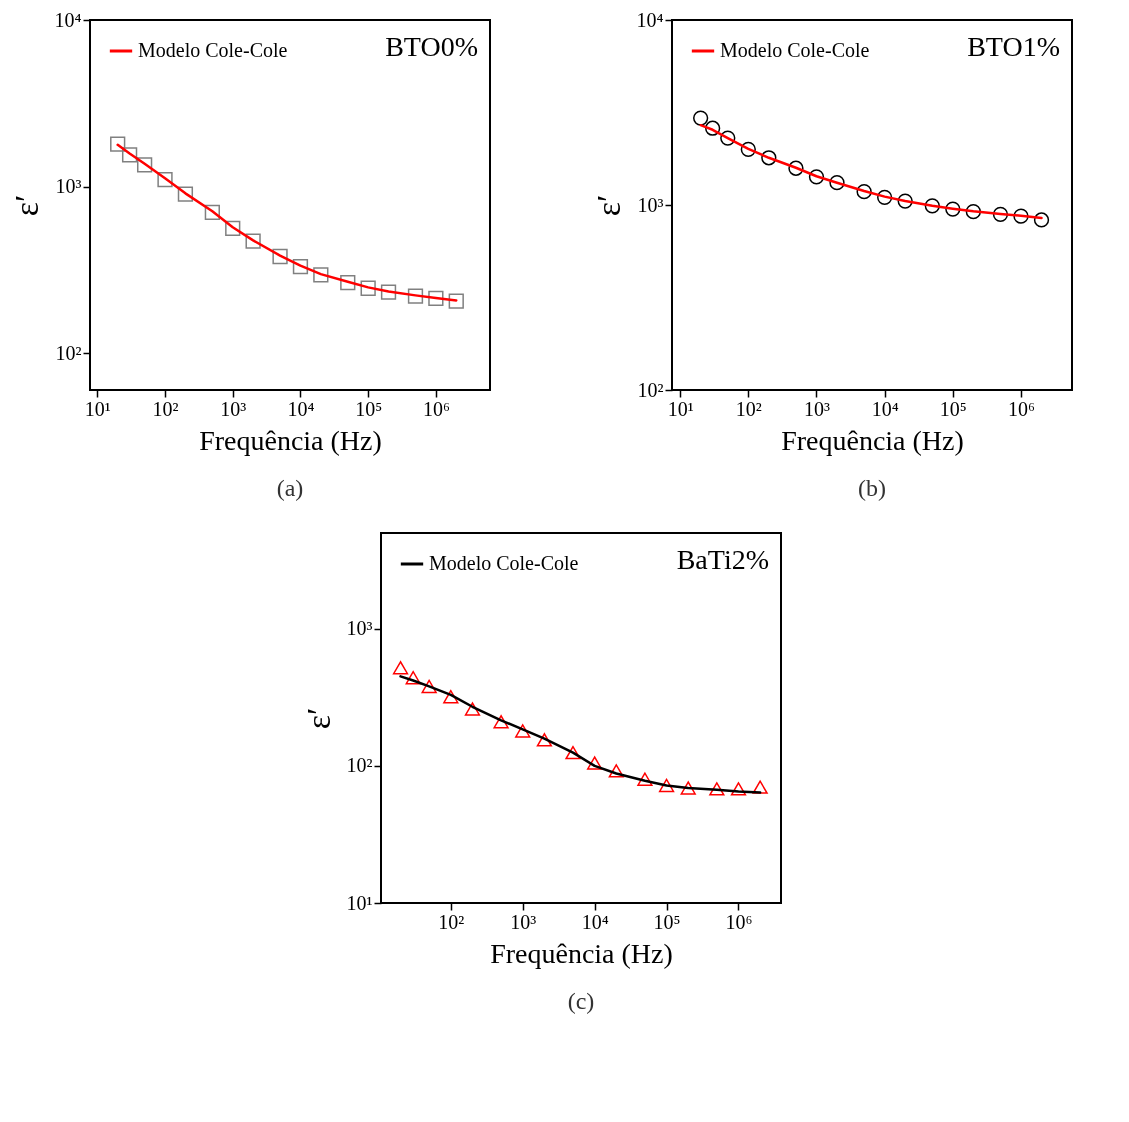 The height and width of the screenshot is (1122, 1129). I want to click on annotation: BTO1%, so click(1013, 46).